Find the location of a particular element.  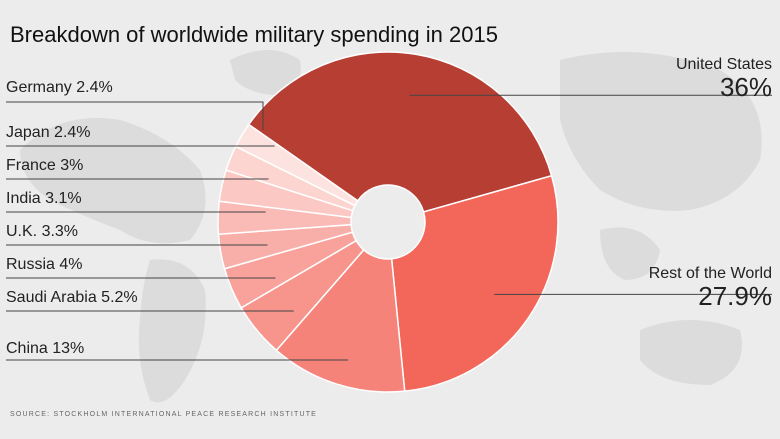

label-russia: Russia 4% is located at coordinates (44, 264).